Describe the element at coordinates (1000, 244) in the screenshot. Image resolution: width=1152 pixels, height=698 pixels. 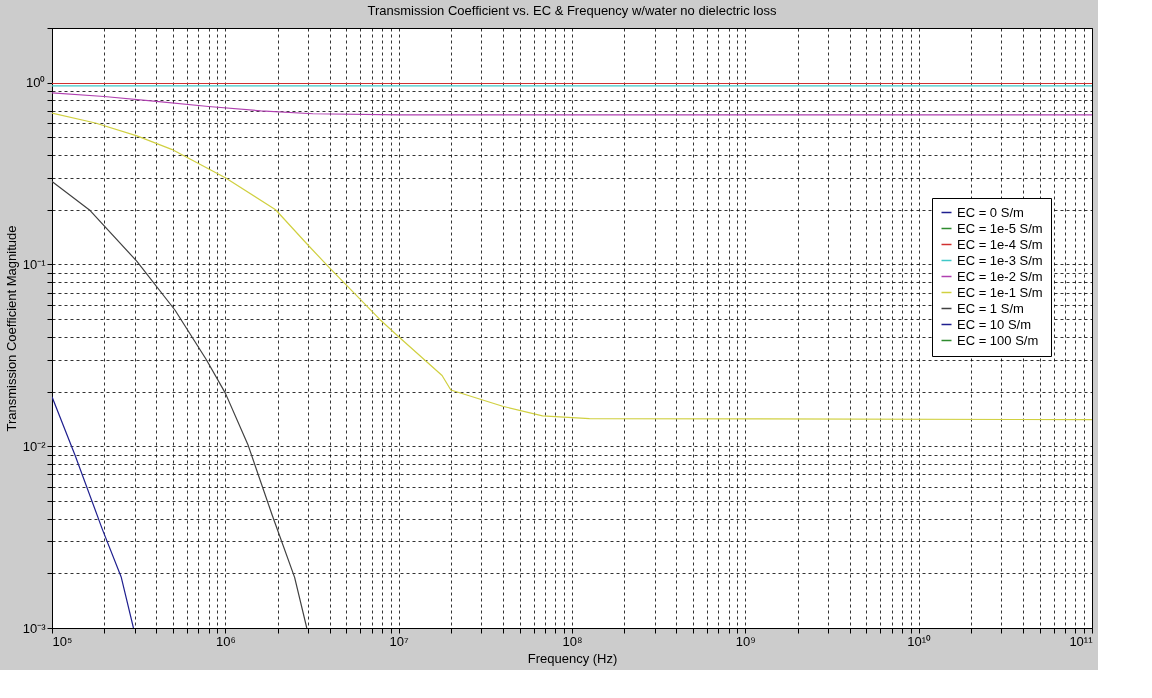
I see `legend-label: EC = 1e-4 S/m` at that location.